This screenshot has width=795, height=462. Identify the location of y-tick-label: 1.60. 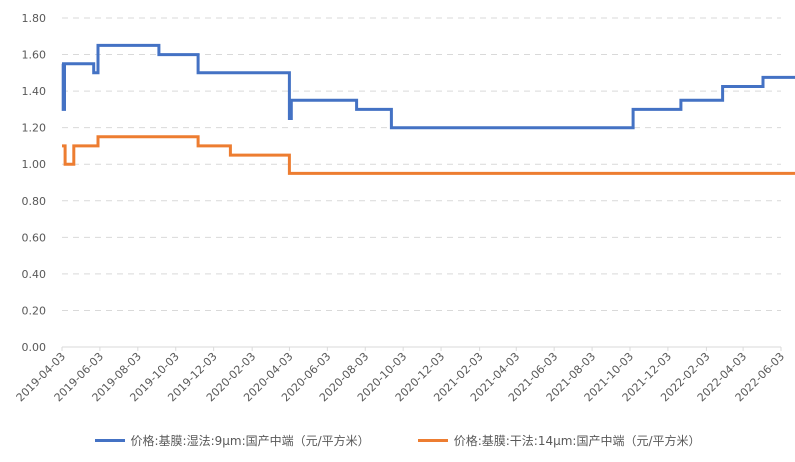
(34, 55).